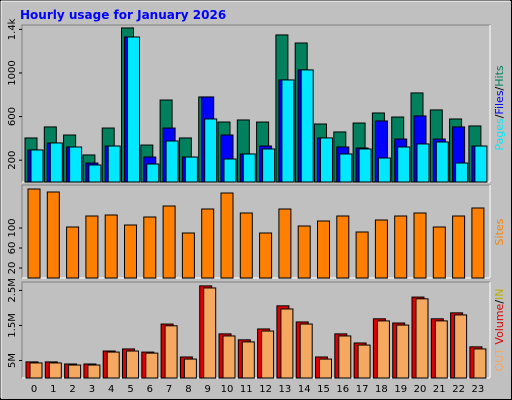 The image size is (512, 400). What do you see at coordinates (323, 389) in the screenshot?
I see `x-tick-label: 15` at bounding box center [323, 389].